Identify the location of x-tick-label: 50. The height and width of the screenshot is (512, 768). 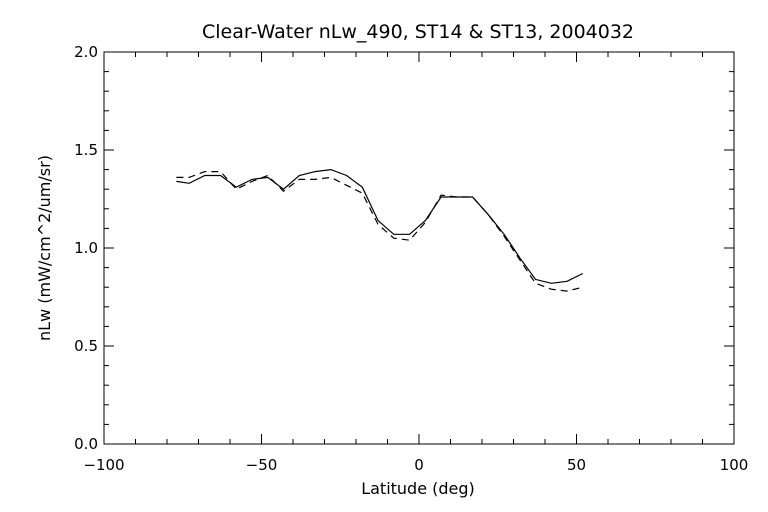
(576, 465).